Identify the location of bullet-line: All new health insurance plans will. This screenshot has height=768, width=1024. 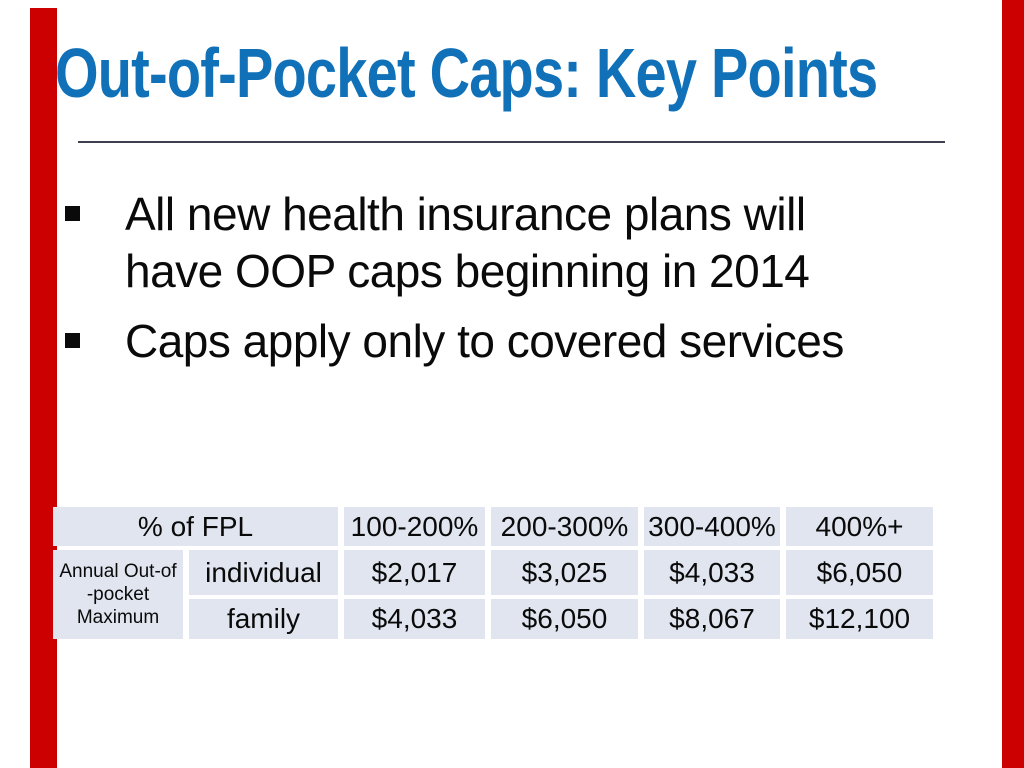
(465, 214).